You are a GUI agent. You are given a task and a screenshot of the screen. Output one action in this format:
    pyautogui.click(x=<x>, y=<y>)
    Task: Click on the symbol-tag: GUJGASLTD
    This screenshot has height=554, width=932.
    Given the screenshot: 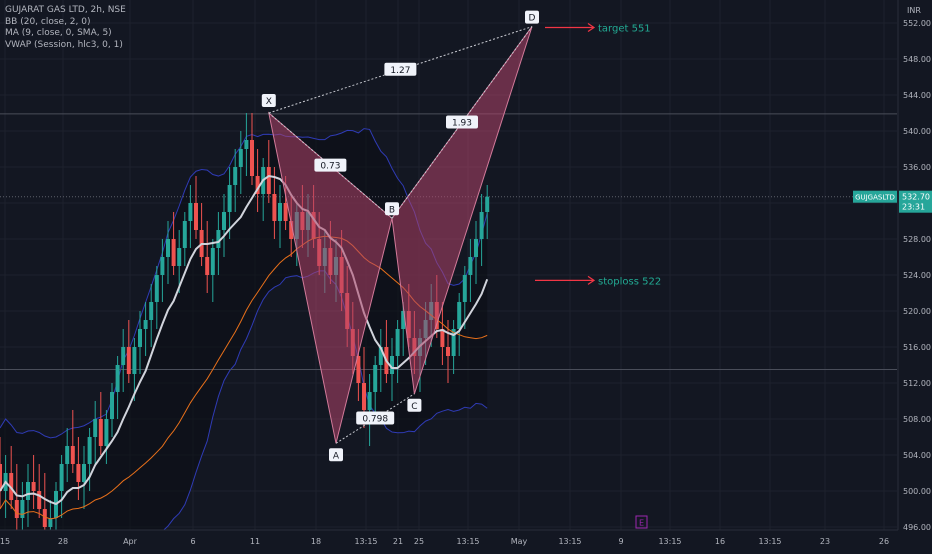 What is the action you would take?
    pyautogui.click(x=875, y=198)
    